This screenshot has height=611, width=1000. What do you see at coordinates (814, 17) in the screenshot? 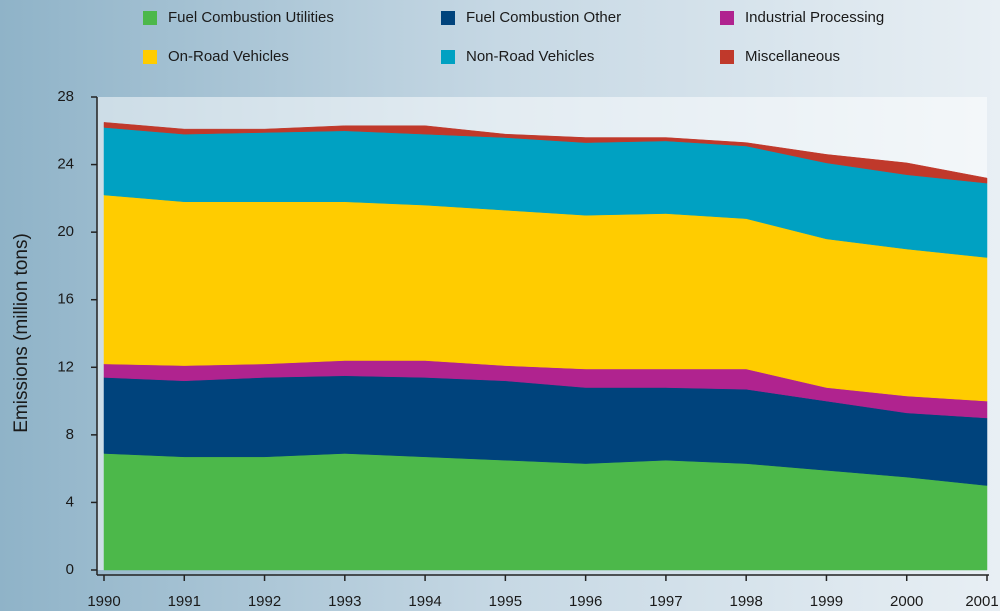
I see `legend-label: Industrial Processing` at bounding box center [814, 17].